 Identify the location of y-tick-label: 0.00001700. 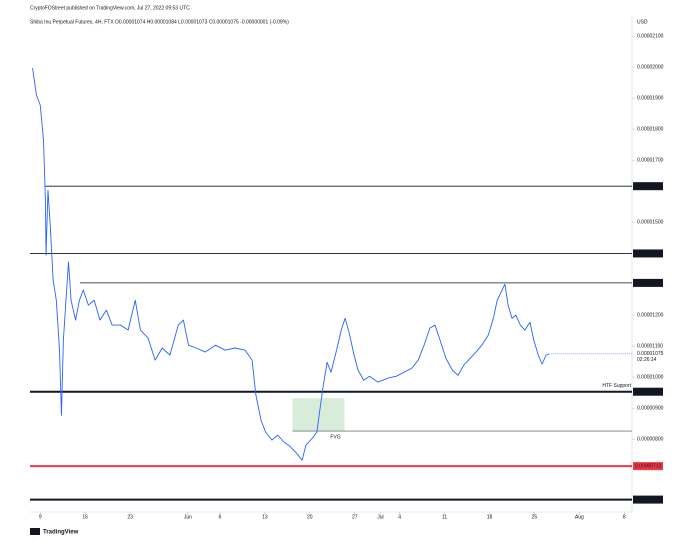
(650, 160).